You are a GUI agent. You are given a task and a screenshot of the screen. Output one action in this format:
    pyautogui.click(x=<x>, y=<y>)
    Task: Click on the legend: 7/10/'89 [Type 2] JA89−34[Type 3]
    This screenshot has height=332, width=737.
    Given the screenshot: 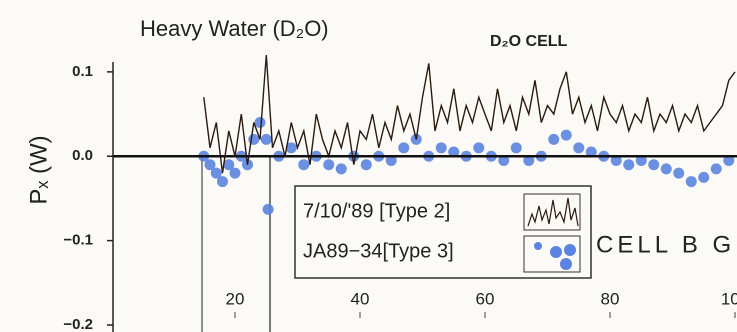 What is the action you would take?
    pyautogui.click(x=443, y=232)
    